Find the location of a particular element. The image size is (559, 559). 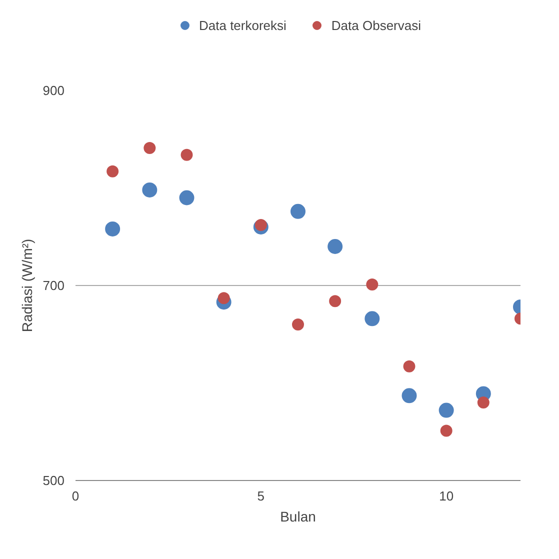

y-tick-label: 500 is located at coordinates (53, 480).